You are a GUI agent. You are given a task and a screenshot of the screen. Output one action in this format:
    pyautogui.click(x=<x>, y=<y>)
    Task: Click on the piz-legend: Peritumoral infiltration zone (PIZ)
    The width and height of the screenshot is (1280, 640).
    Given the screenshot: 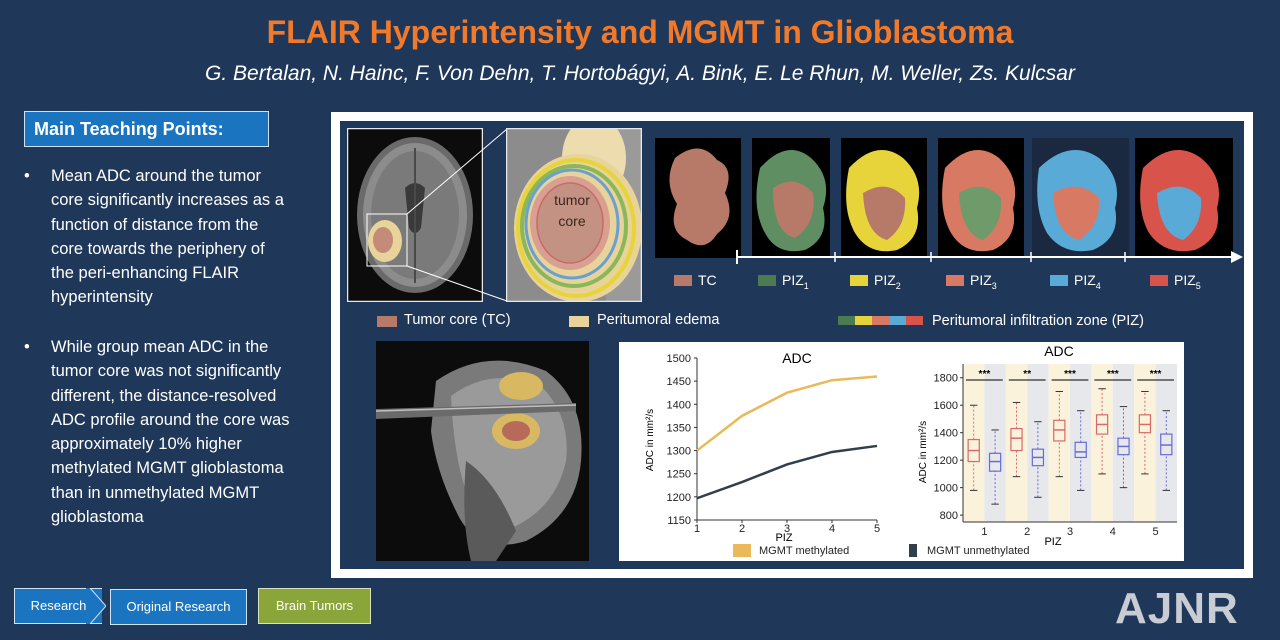 What is the action you would take?
    pyautogui.click(x=1038, y=321)
    